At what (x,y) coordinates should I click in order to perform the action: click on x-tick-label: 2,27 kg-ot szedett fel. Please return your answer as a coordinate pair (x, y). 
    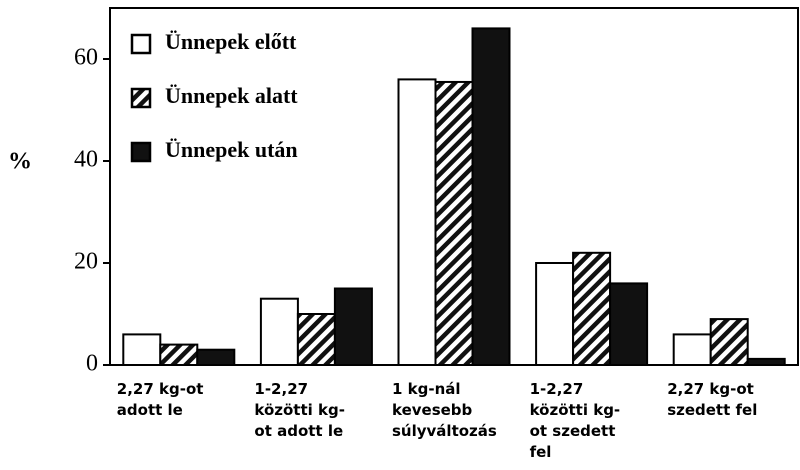
    Looking at the image, I should click on (712, 399).